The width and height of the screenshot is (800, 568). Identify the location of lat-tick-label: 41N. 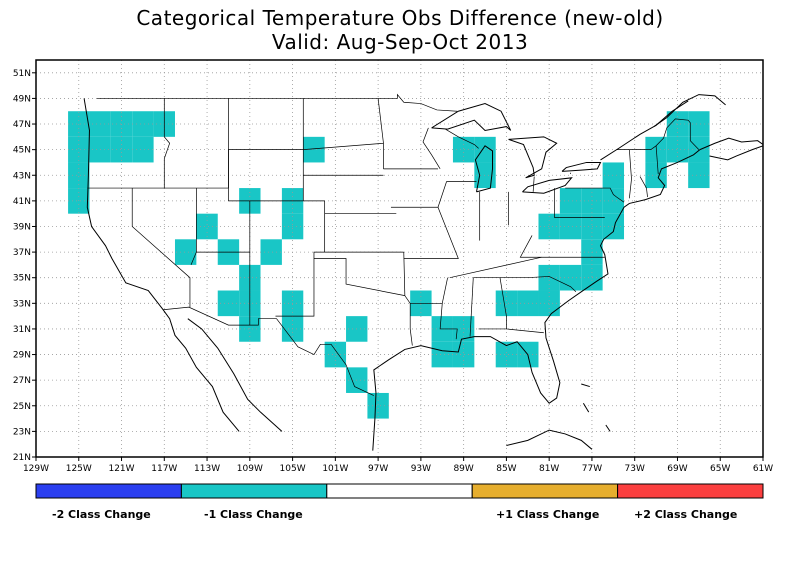
(22, 202).